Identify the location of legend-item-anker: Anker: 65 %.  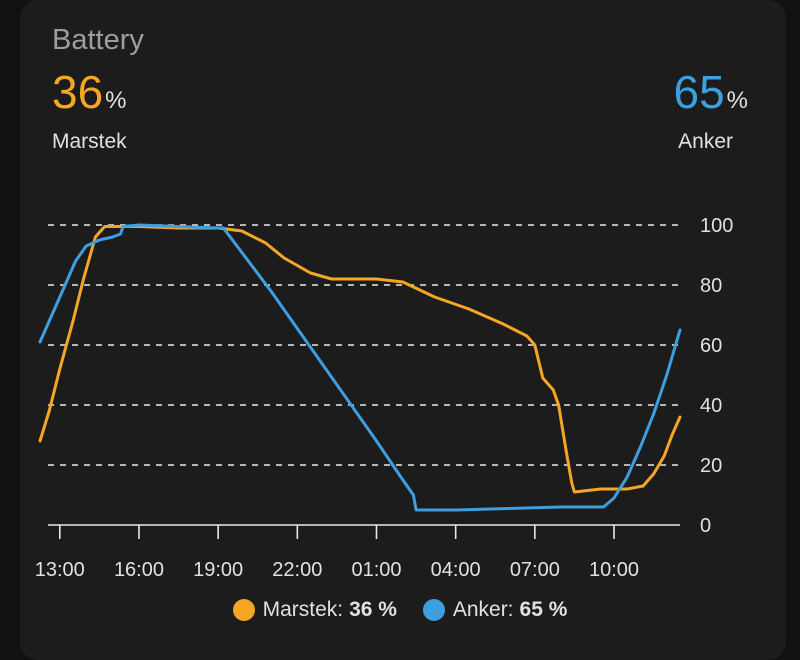
(495, 610).